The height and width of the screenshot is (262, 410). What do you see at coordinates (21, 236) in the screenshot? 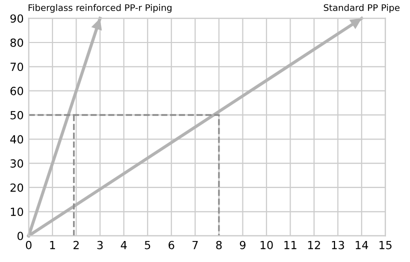
I see `y-tick-label: 0` at bounding box center [21, 236].